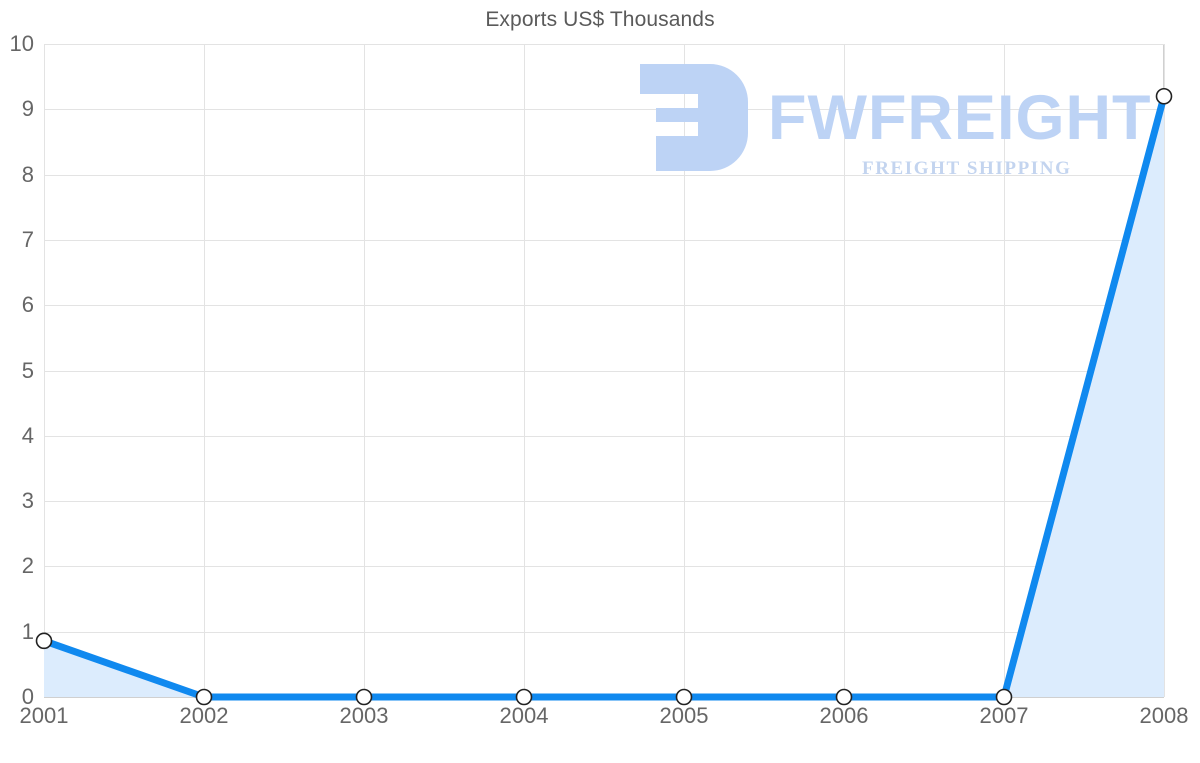 This screenshot has height=763, width=1200. Describe the element at coordinates (27, 305) in the screenshot. I see `y-axis-tick-label: 6` at that location.